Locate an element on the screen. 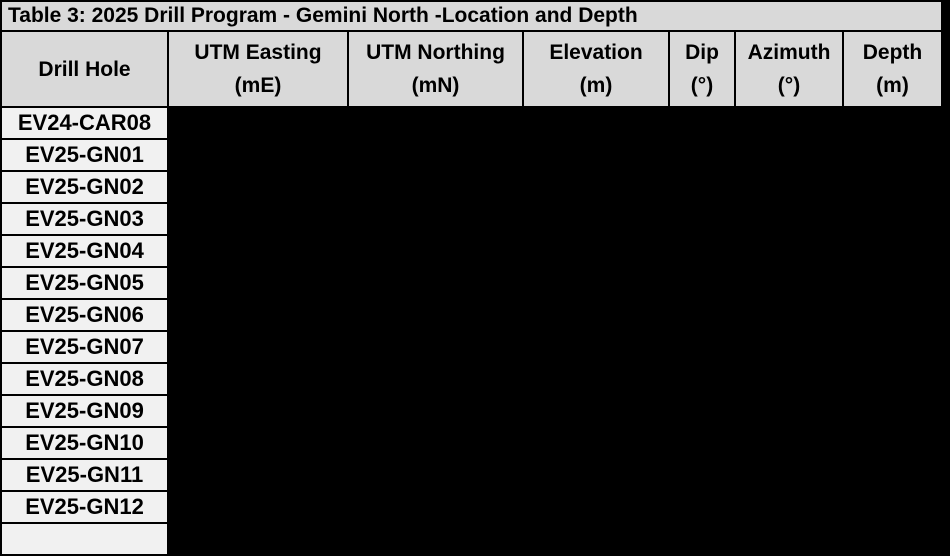  drill-hole-cell: EV25-GN04 is located at coordinates (84, 251).